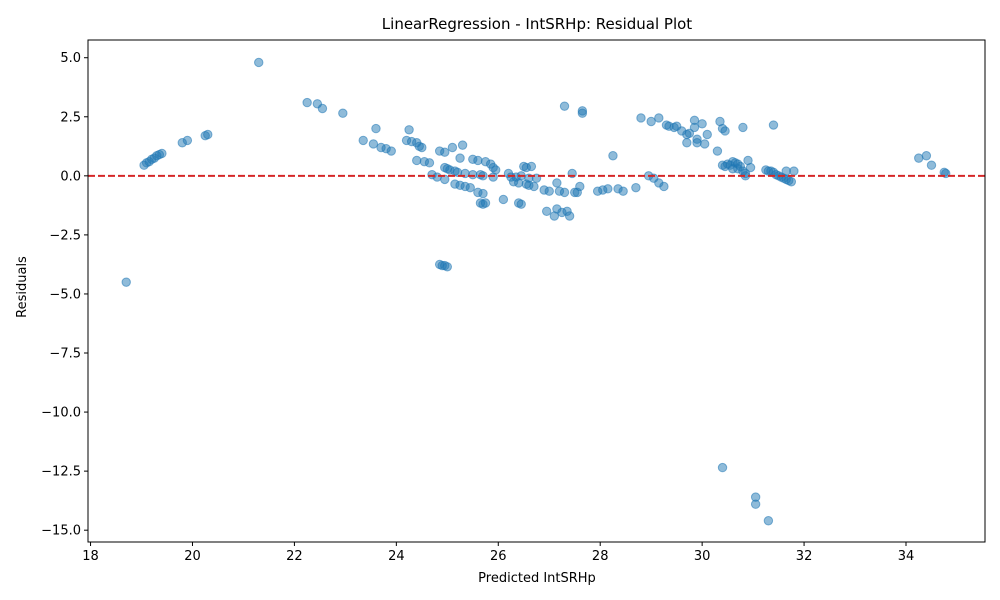 The image size is (1000, 600). I want to click on x-tick-label: 28, so click(600, 556).